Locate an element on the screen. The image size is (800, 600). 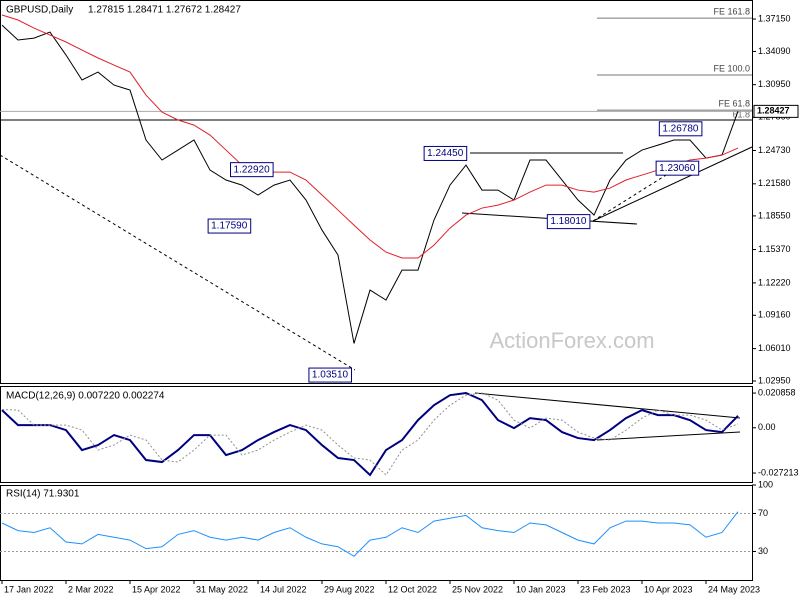
y-tick-label: 0.020858 is located at coordinates (777, 392).